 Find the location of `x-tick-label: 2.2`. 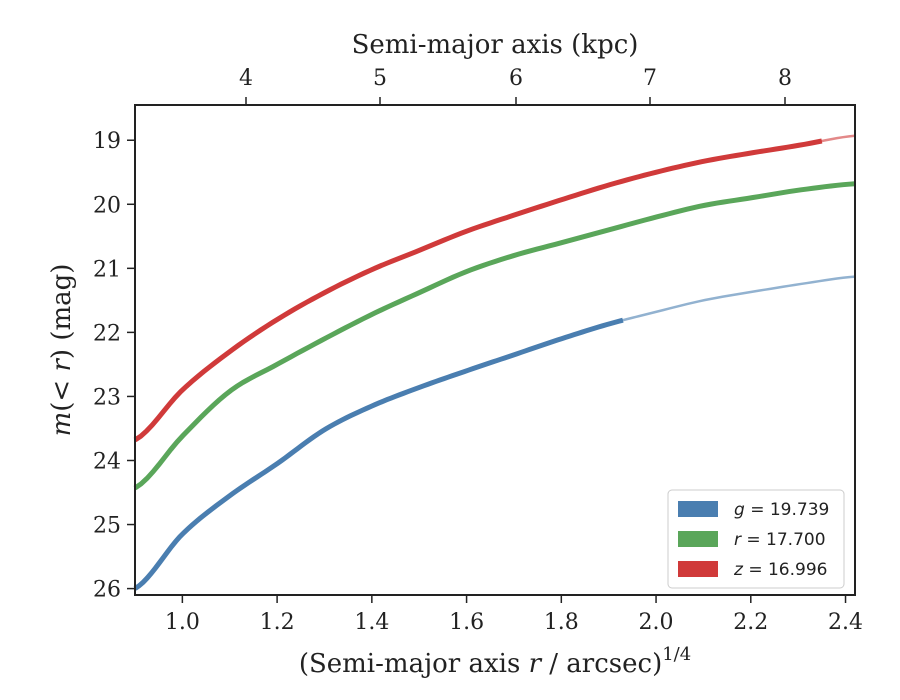

x-tick-label: 2.2 is located at coordinates (750, 622).